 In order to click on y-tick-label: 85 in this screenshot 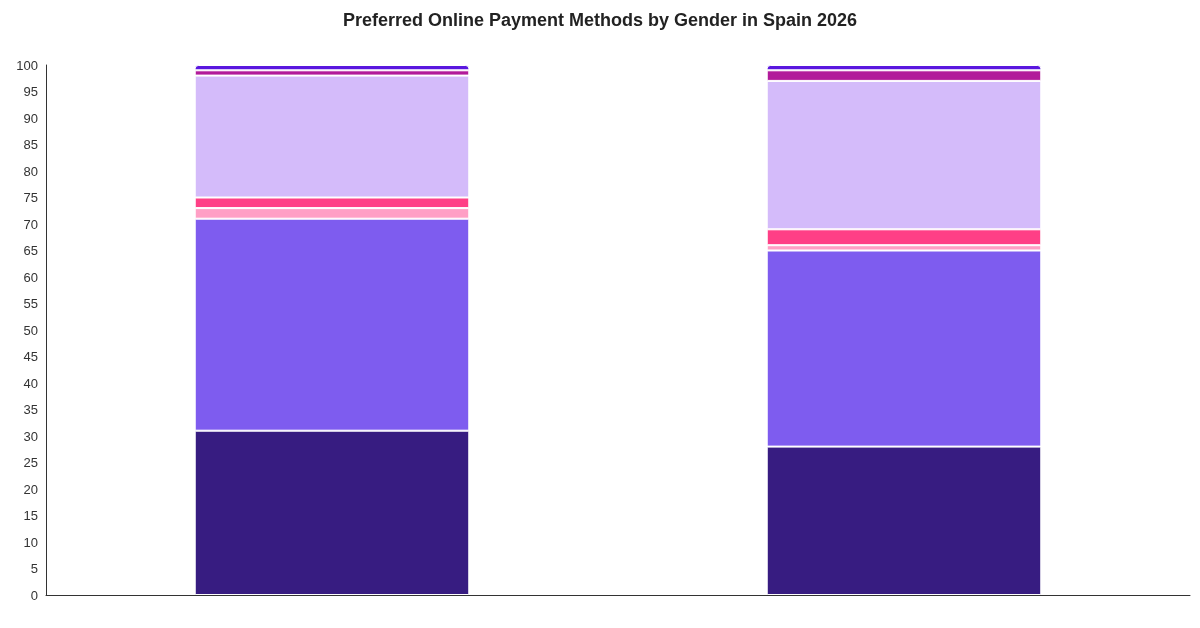, I will do `click(30, 144)`.